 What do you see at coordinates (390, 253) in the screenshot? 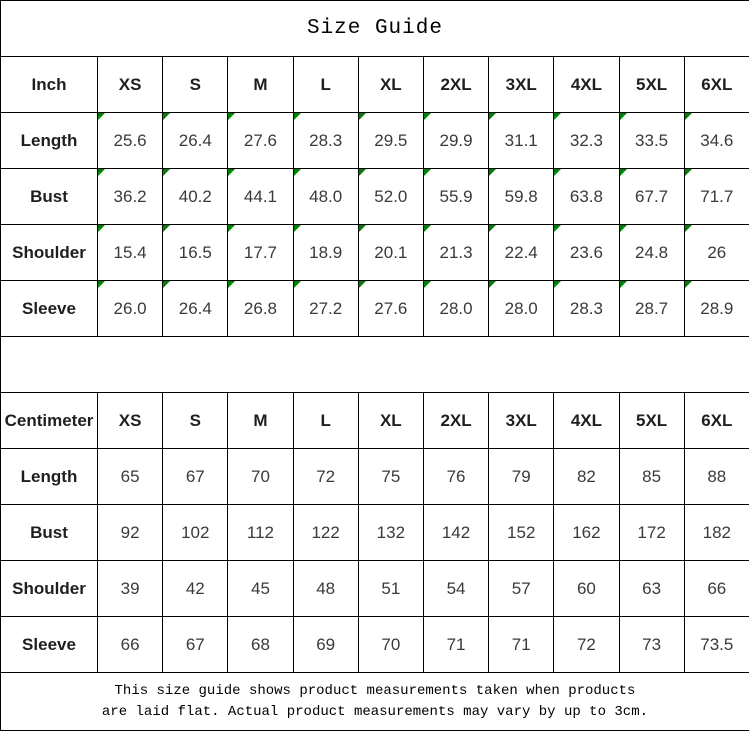
I see `size-value-cell: 20.1` at bounding box center [390, 253].